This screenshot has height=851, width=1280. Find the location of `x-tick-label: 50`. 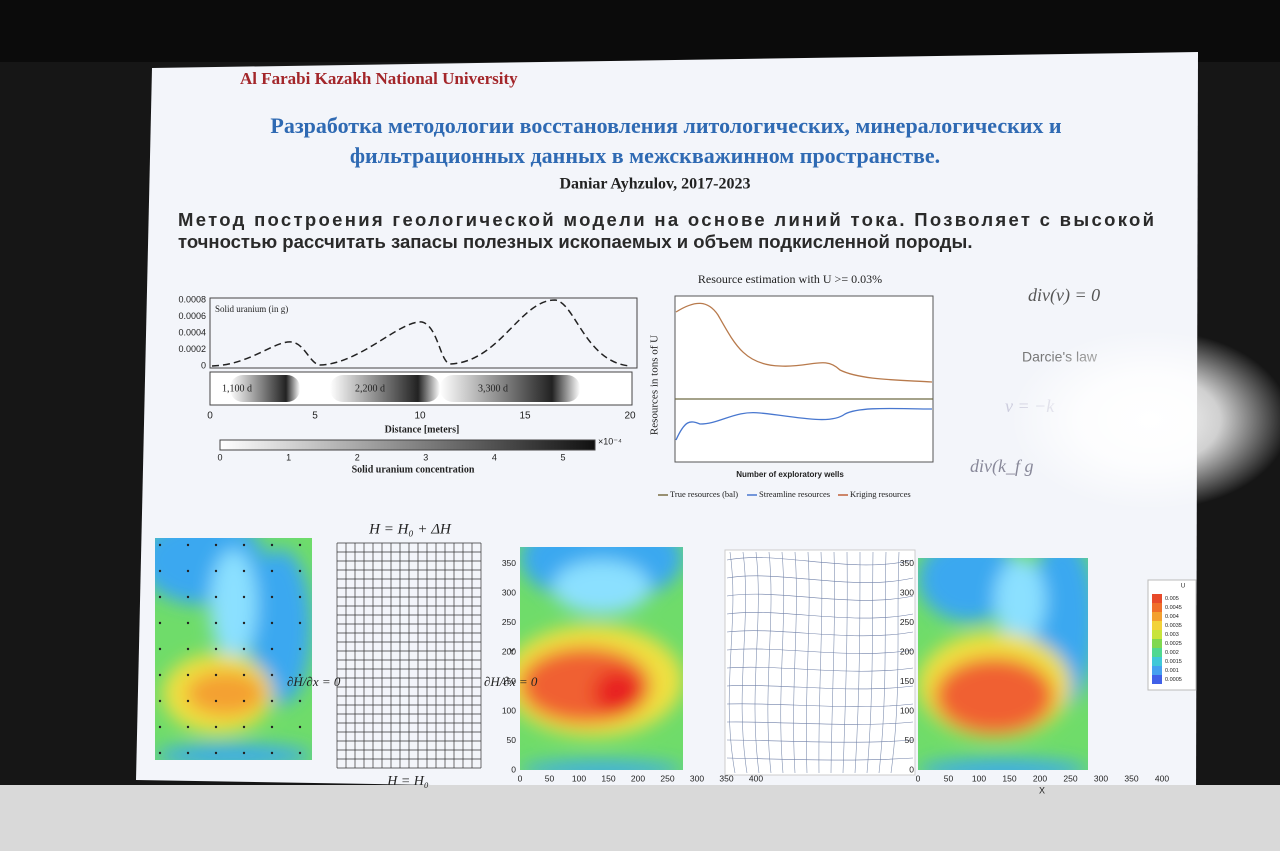

x-tick-label: 50 is located at coordinates (949, 778).